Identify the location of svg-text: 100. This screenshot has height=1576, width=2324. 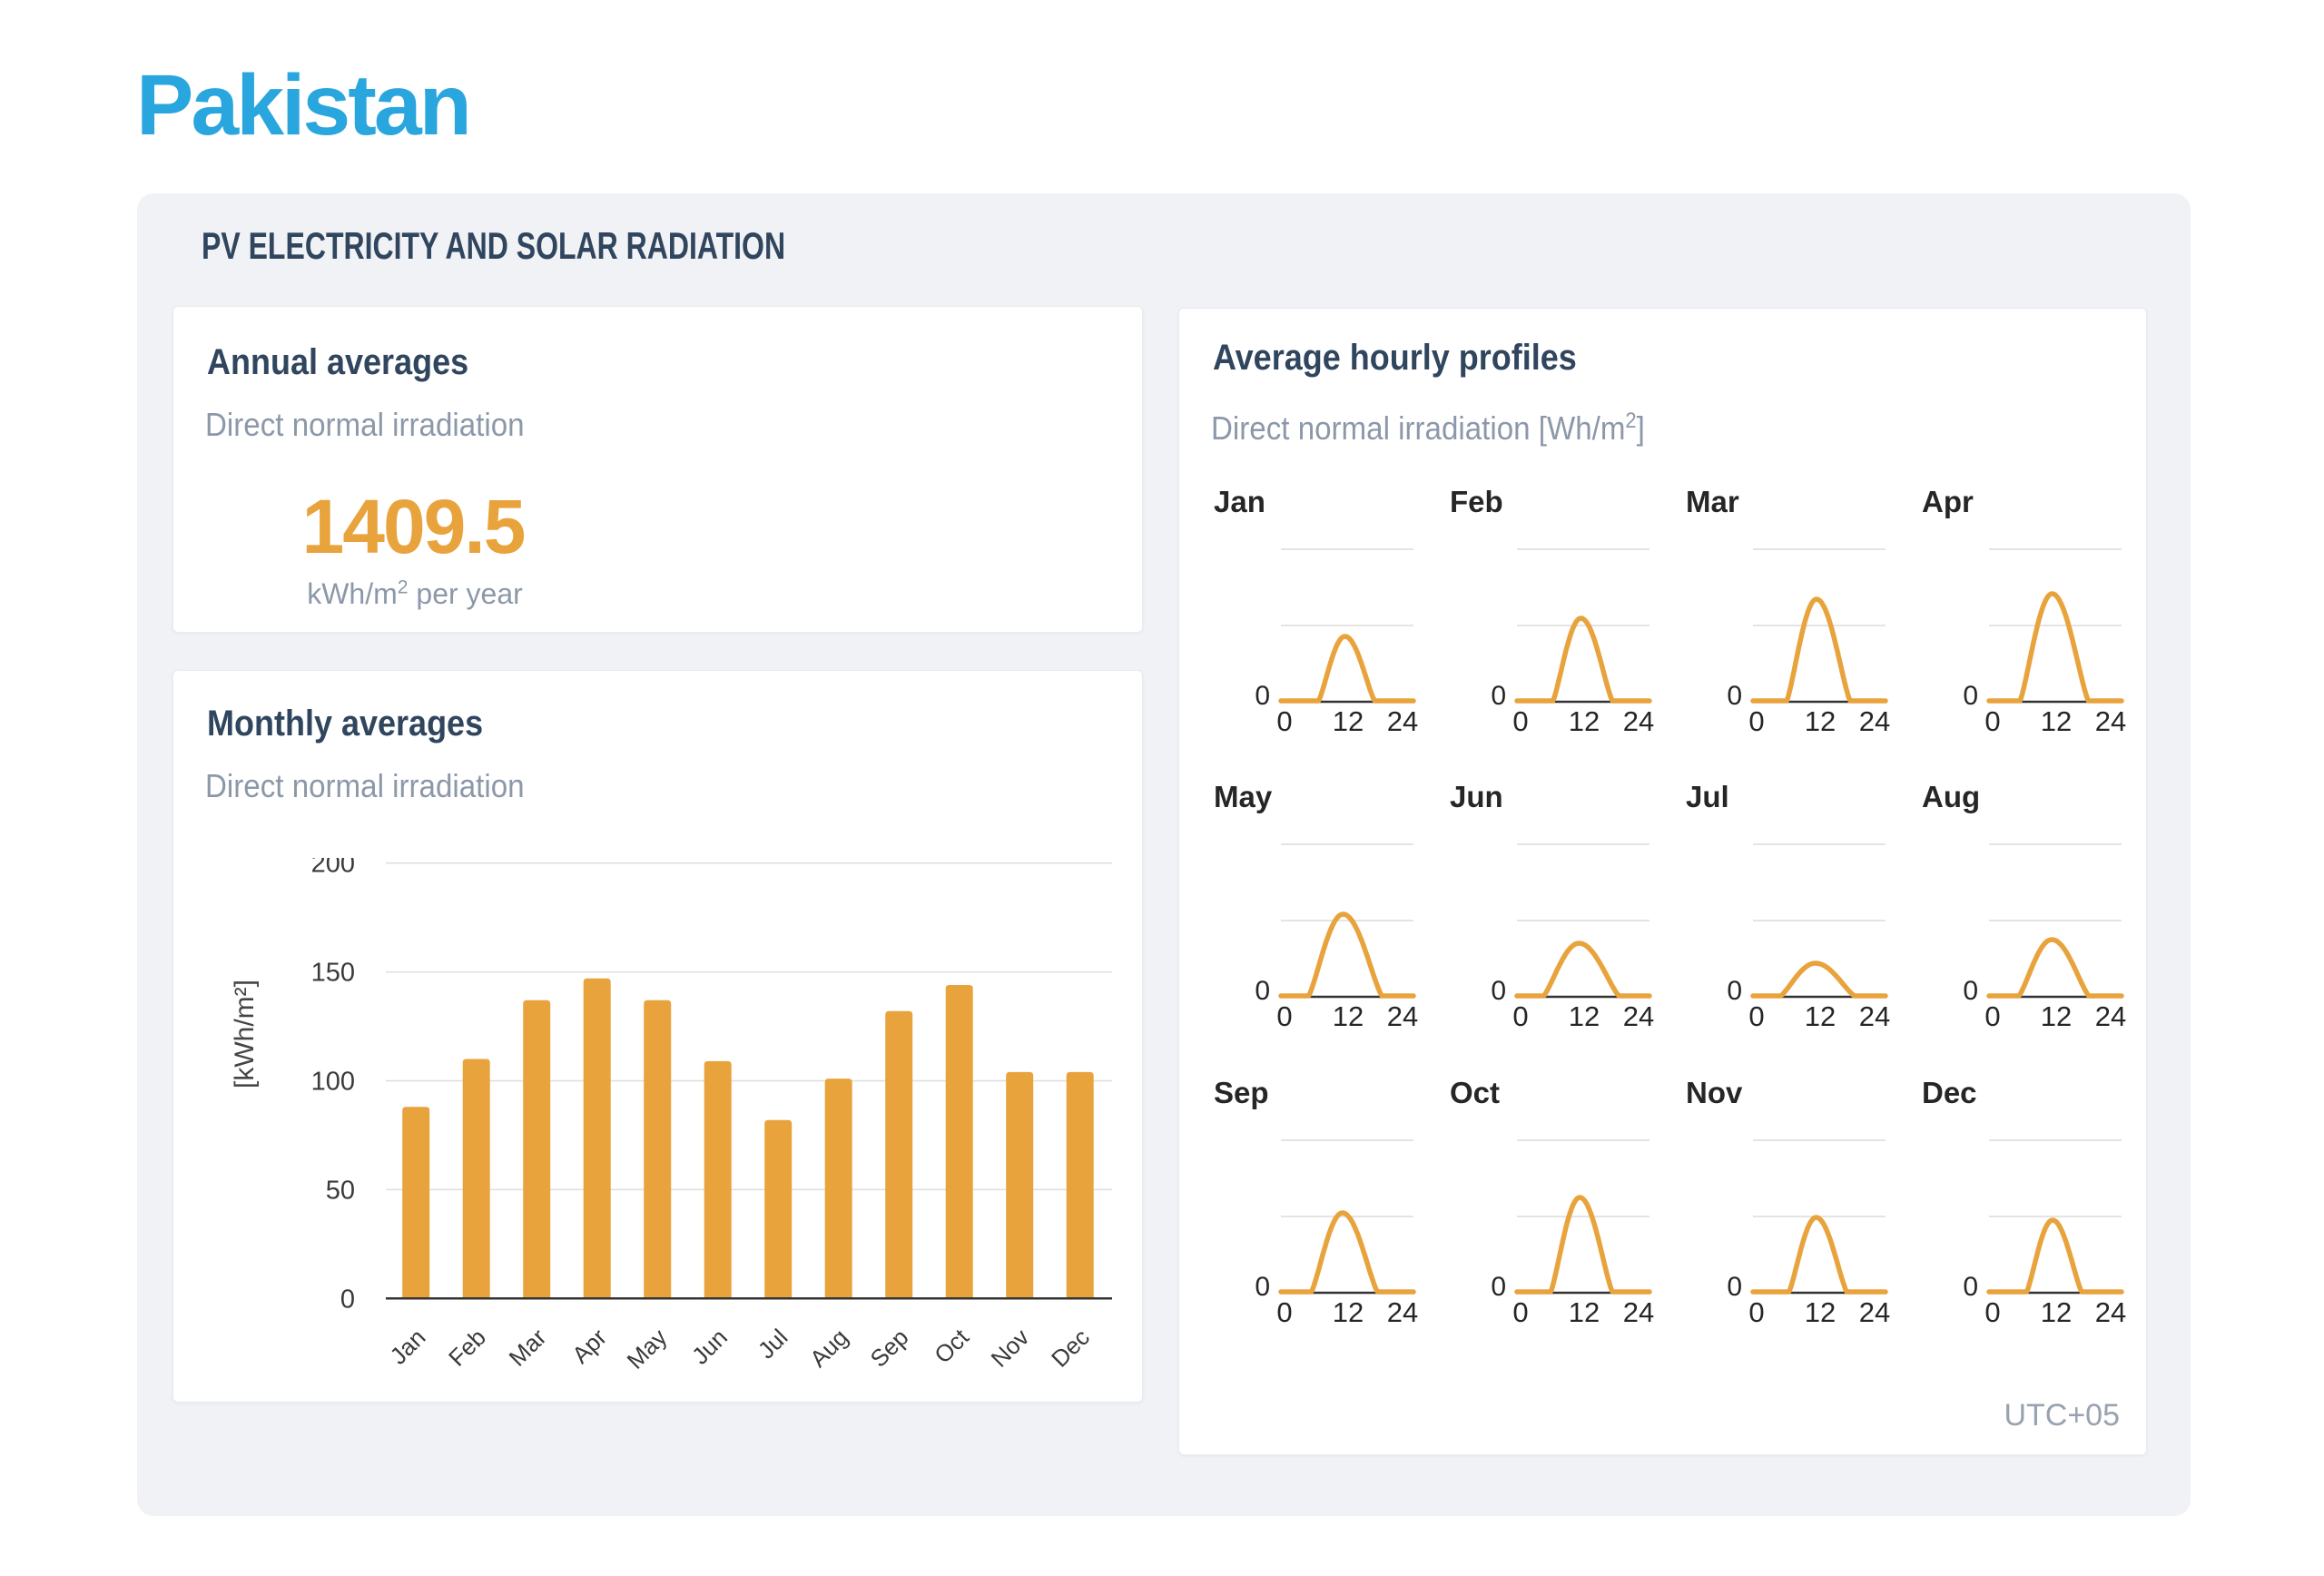
(333, 1082).